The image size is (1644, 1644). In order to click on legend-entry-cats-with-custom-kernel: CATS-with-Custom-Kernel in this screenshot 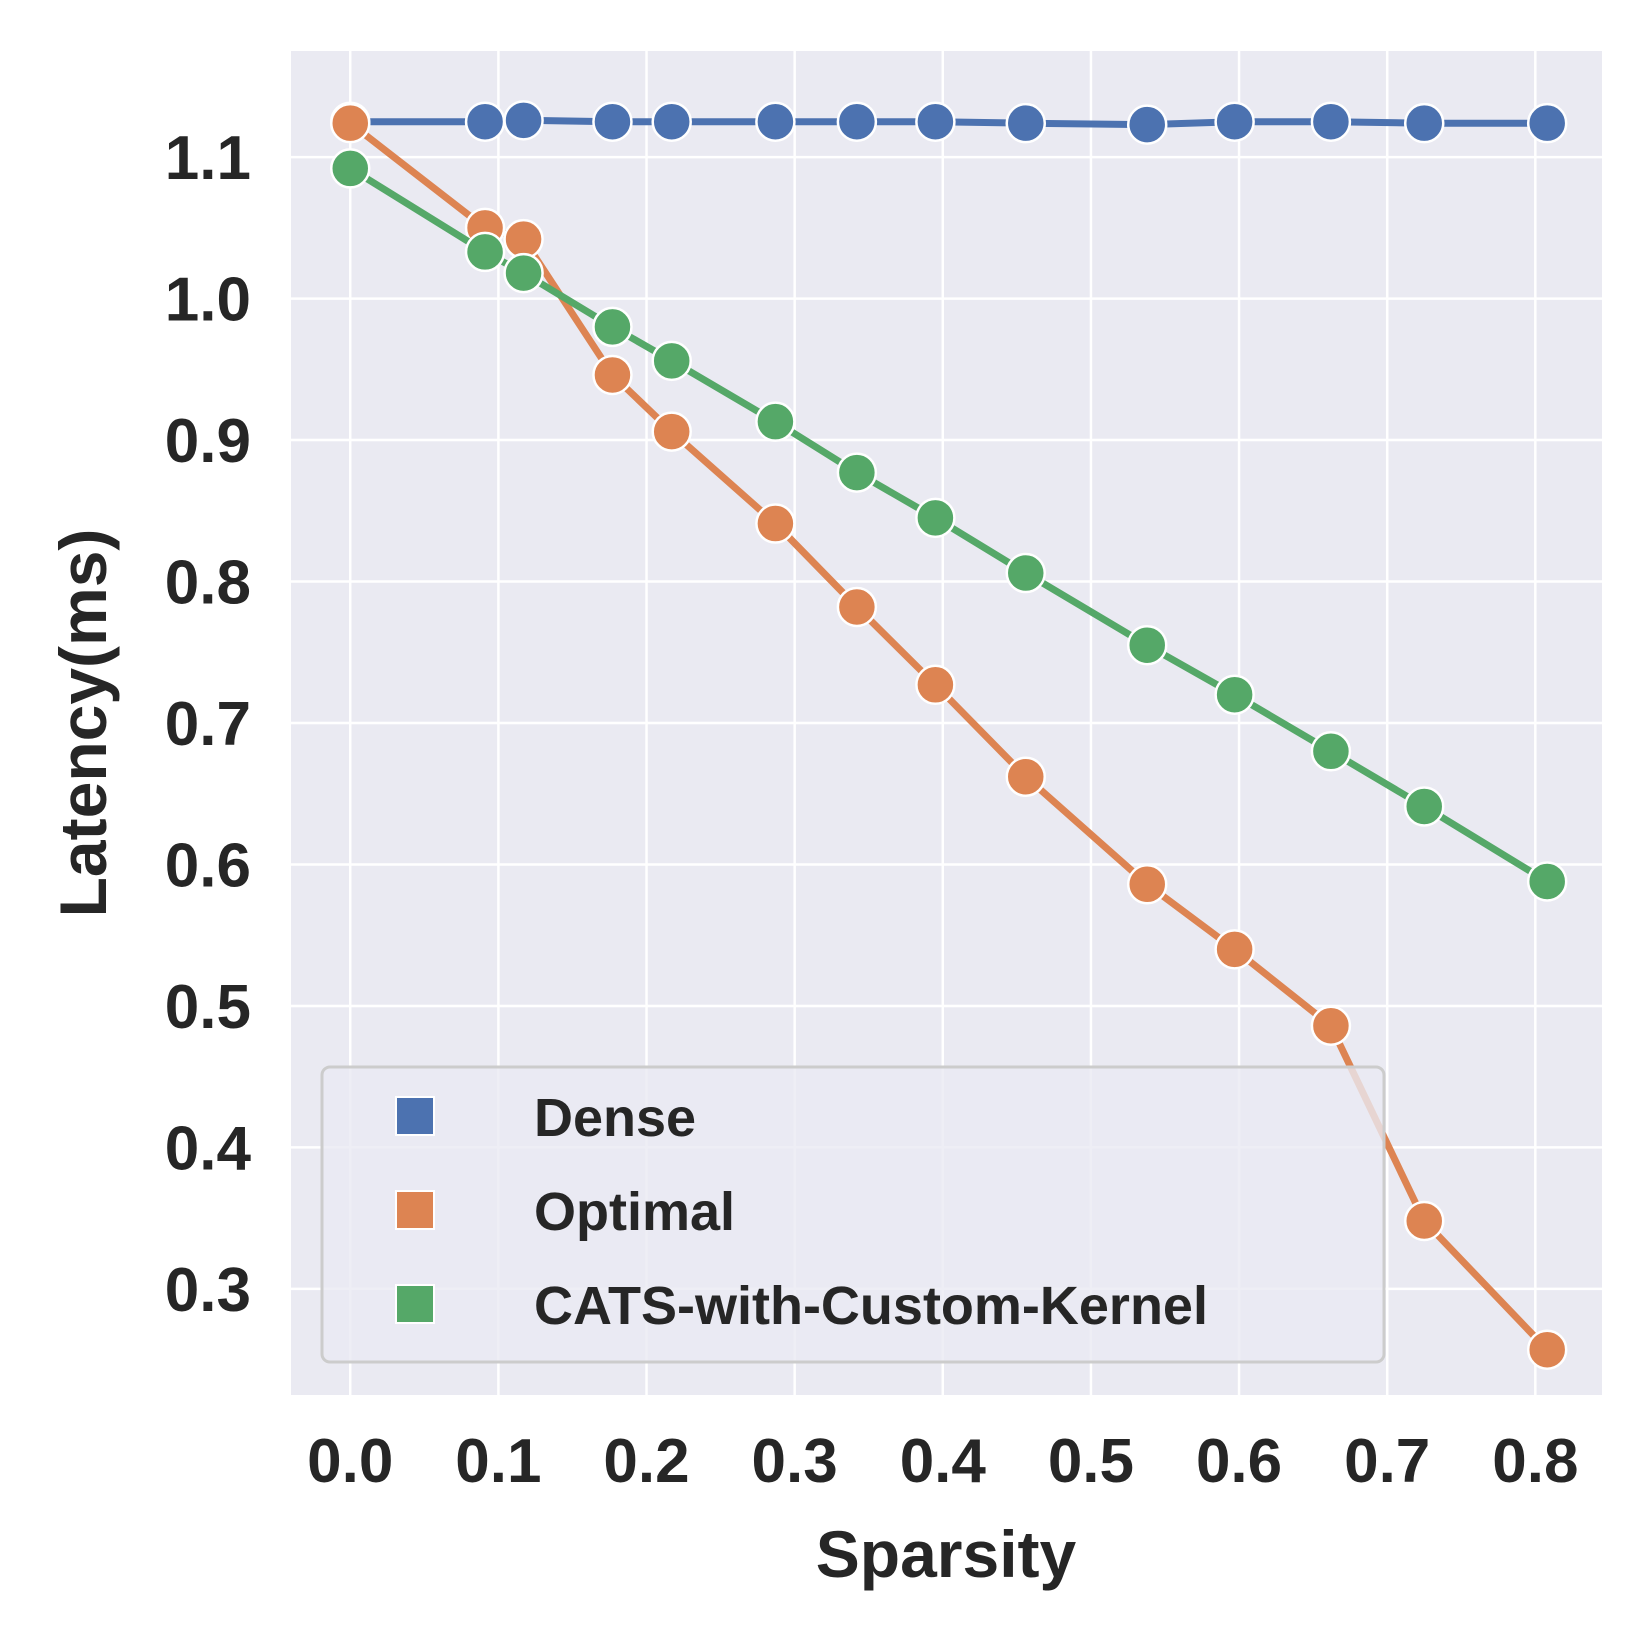, I will do `click(801, 1306)`.